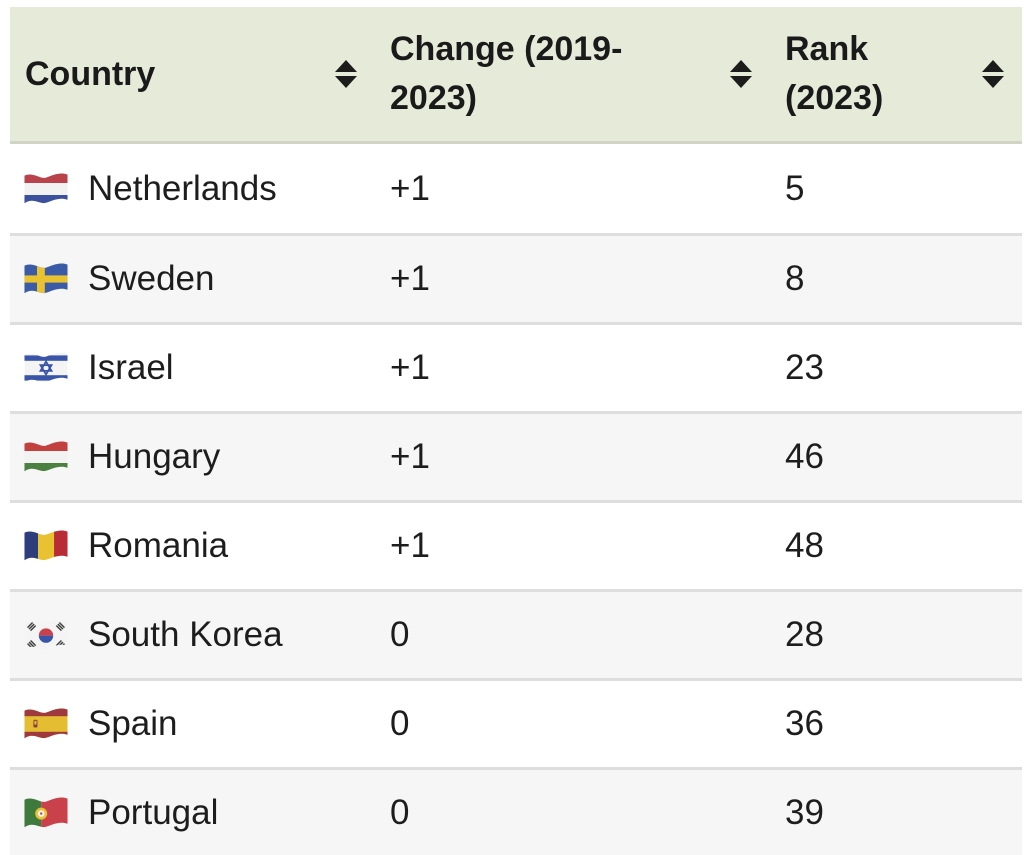  Describe the element at coordinates (46, 189) in the screenshot. I see `netherlands-flag-icon` at that location.